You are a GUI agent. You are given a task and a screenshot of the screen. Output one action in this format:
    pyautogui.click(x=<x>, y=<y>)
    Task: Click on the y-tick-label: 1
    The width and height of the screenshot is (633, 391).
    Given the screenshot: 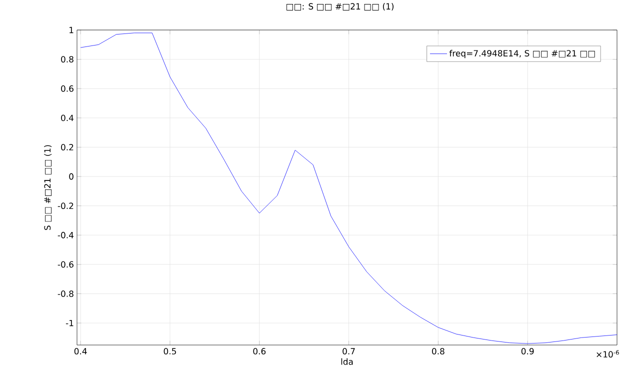 What is the action you would take?
    pyautogui.click(x=72, y=30)
    